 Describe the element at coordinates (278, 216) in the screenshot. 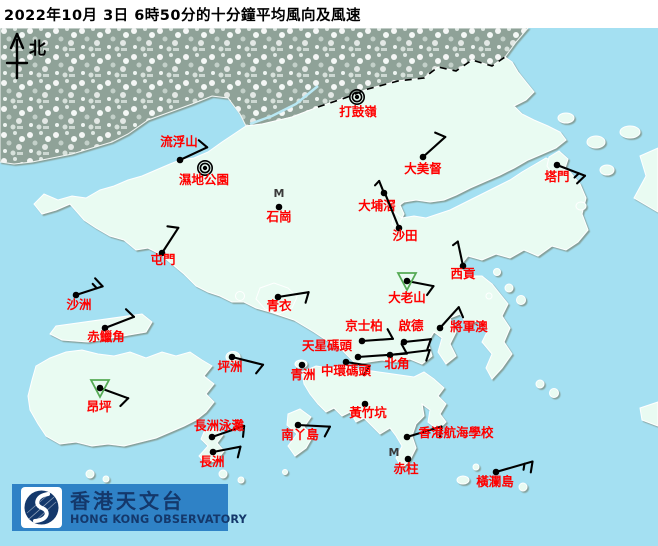

I see `station-label: 石崗` at that location.